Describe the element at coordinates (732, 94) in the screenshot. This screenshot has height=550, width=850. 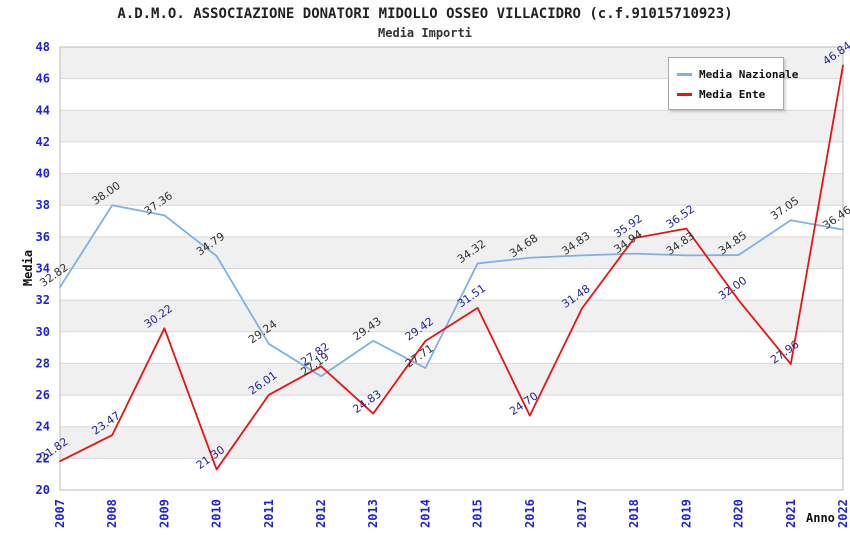
I see `legend-label-media-ente: Media Ente` at that location.